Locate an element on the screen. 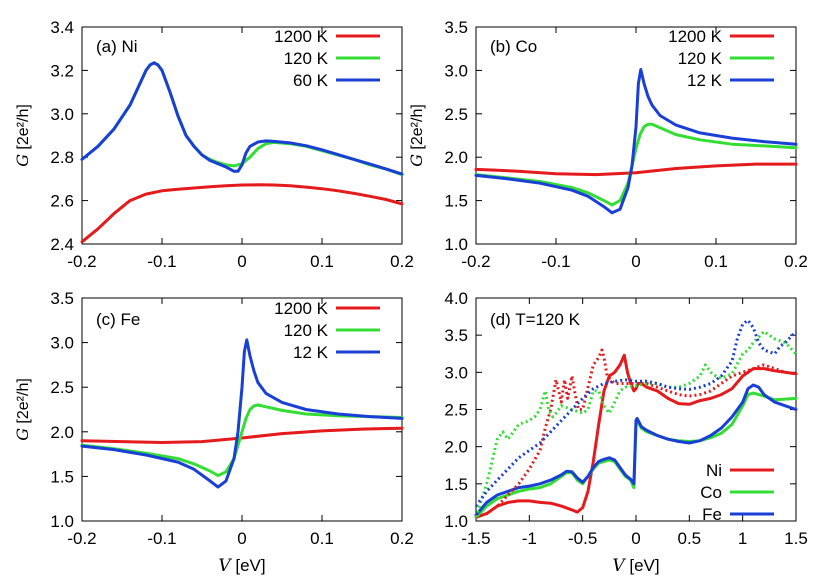 This screenshot has width=830, height=581. x-tick-label: -0.5 is located at coordinates (582, 538).